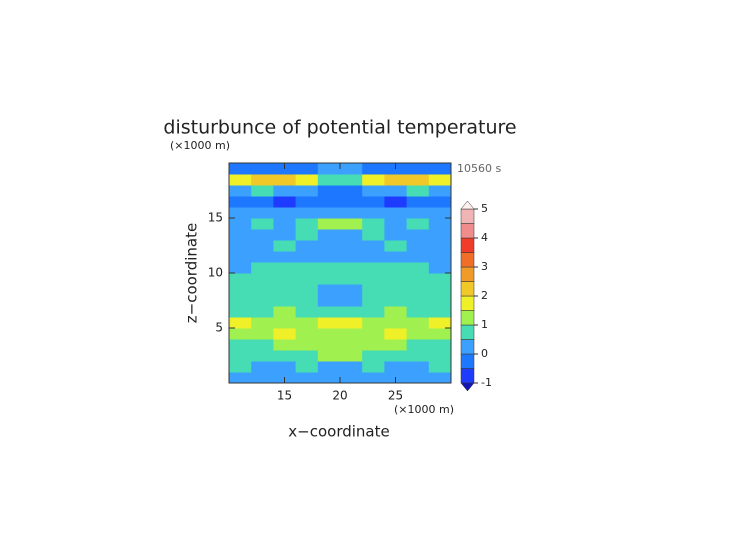 The height and width of the screenshot is (536, 752). What do you see at coordinates (484, 266) in the screenshot?
I see `colorbar-tick-label: 3` at bounding box center [484, 266].